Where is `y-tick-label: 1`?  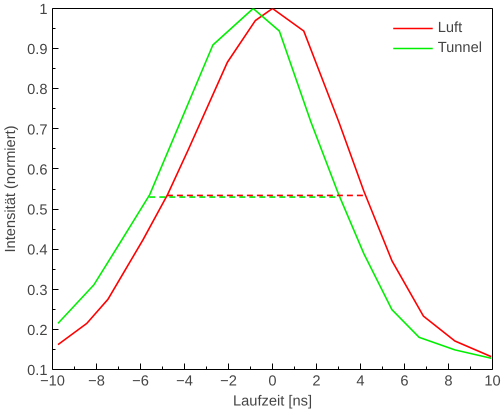 y-tick-label: 1 is located at coordinates (43, 10).